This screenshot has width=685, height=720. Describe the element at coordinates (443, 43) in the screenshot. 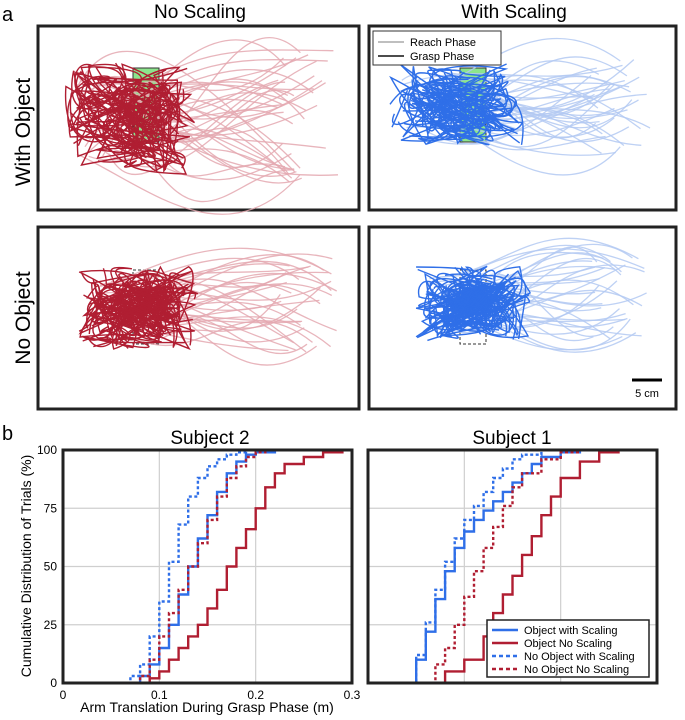

I see `reach-phase-label: Reach Phase` at that location.